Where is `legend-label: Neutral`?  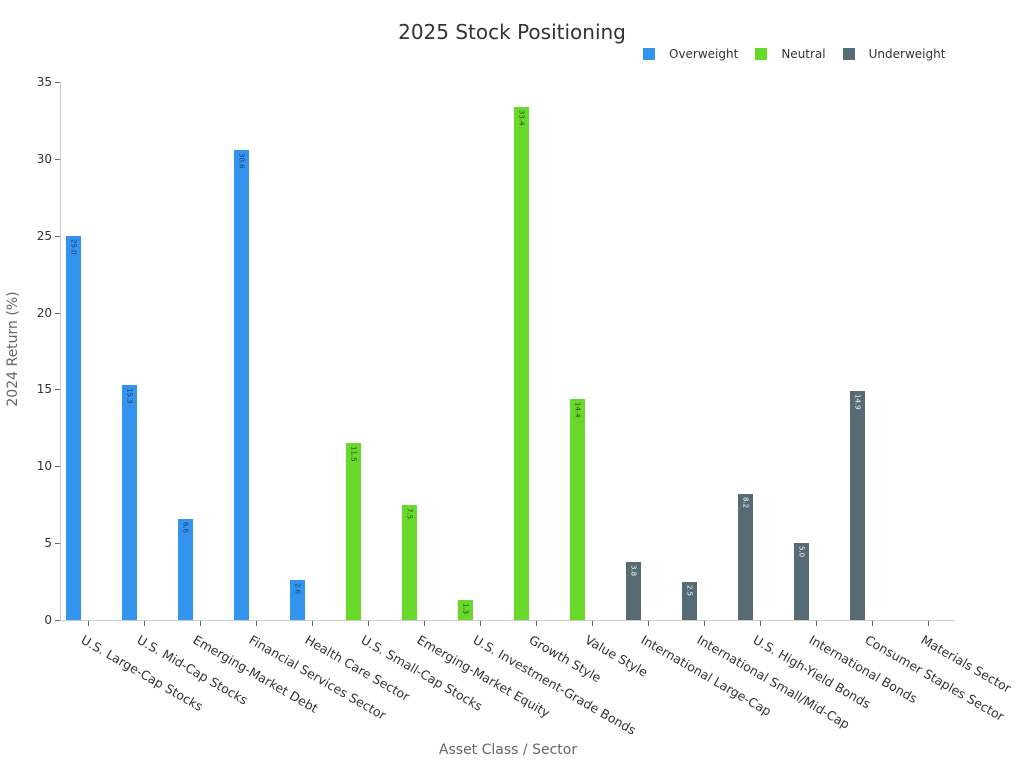 legend-label: Neutral is located at coordinates (803, 54).